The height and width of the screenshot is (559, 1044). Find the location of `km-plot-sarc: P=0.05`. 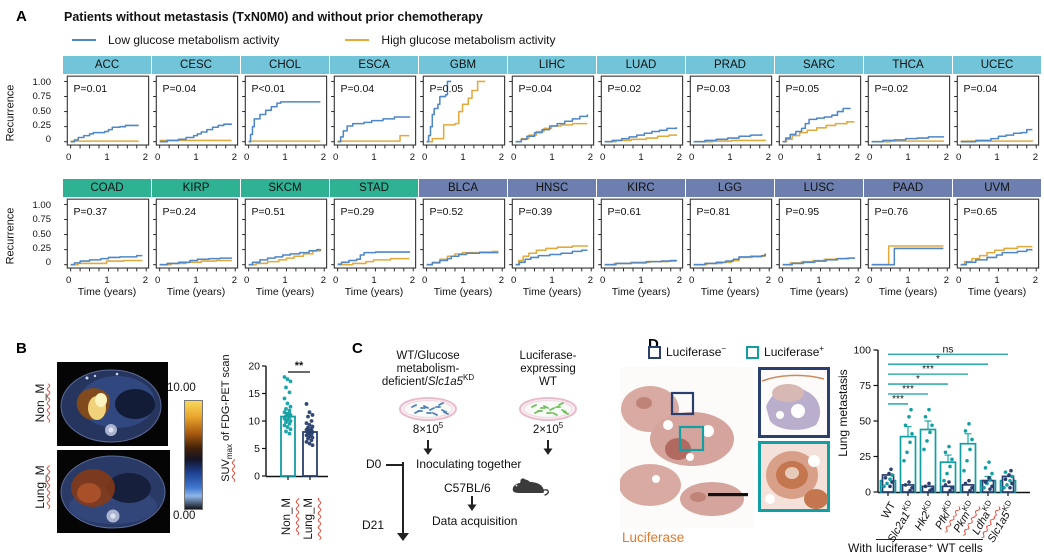

km-plot-sarc: P=0.05 is located at coordinates (819, 112).